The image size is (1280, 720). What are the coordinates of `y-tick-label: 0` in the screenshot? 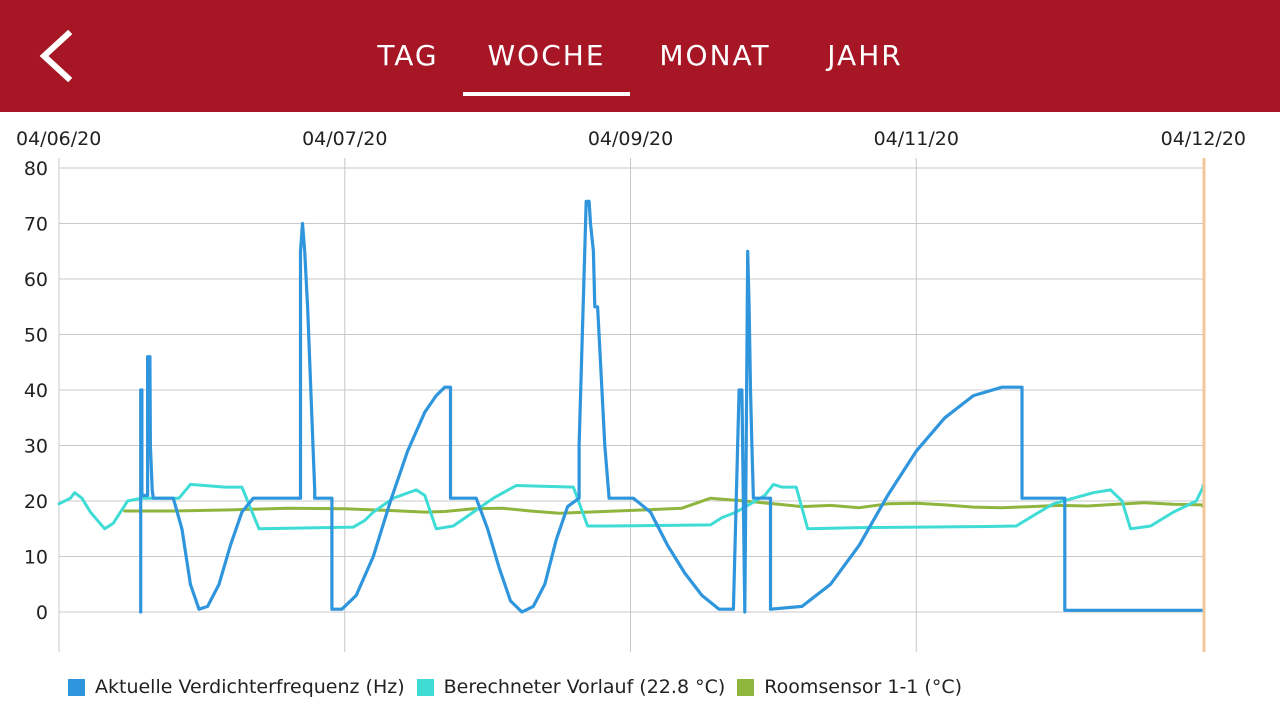 It's located at (42, 613).